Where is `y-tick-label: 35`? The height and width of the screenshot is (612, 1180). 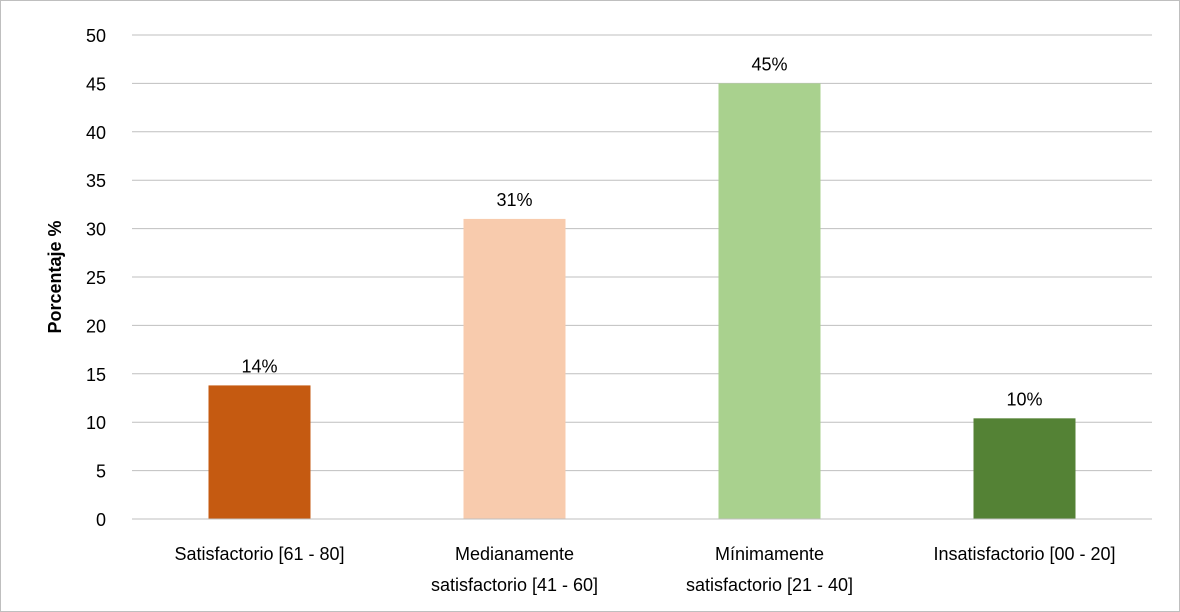 y-tick-label: 35 is located at coordinates (96, 181).